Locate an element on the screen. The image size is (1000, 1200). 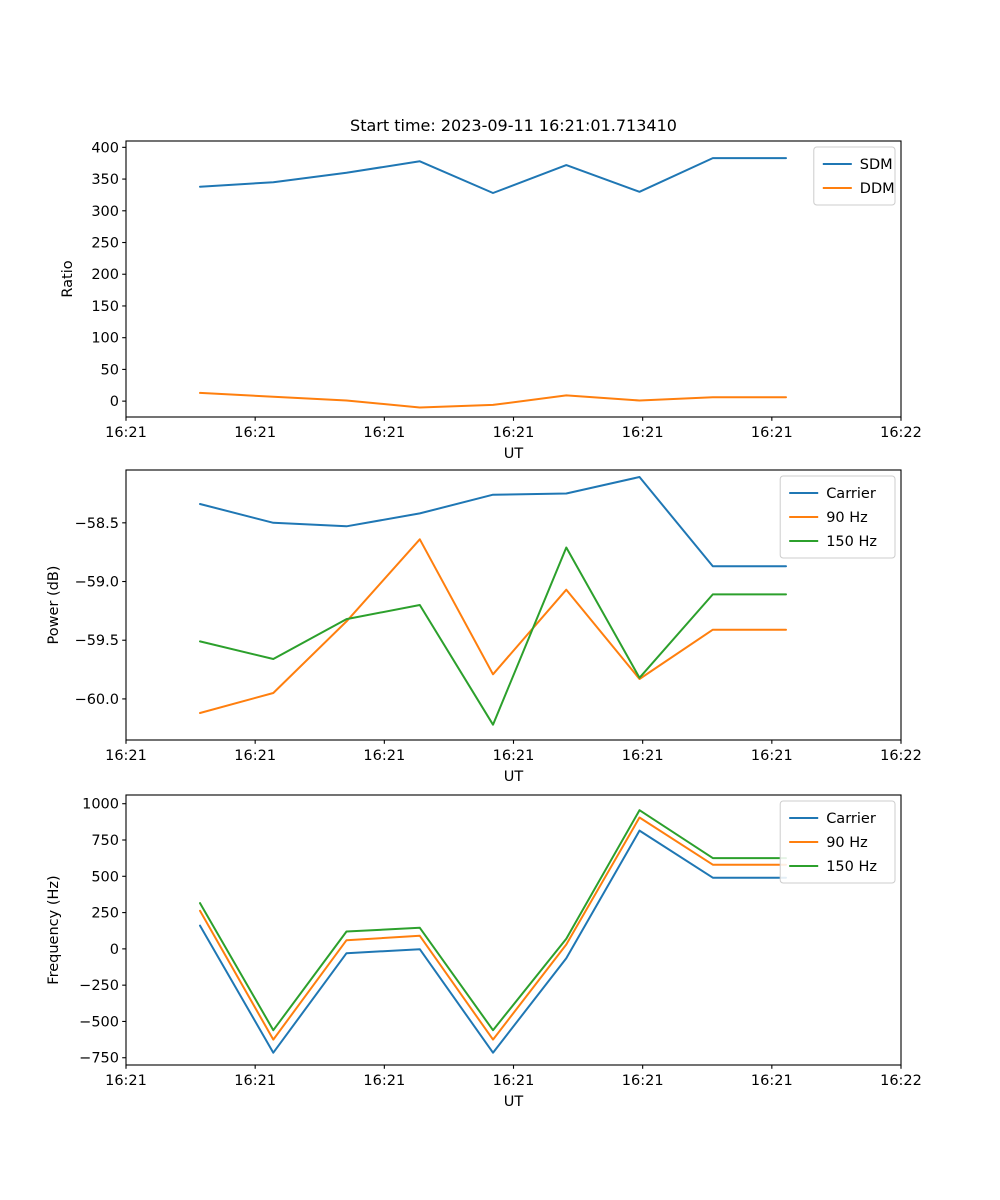
y-tick-label: −59.5 is located at coordinates (97, 641).